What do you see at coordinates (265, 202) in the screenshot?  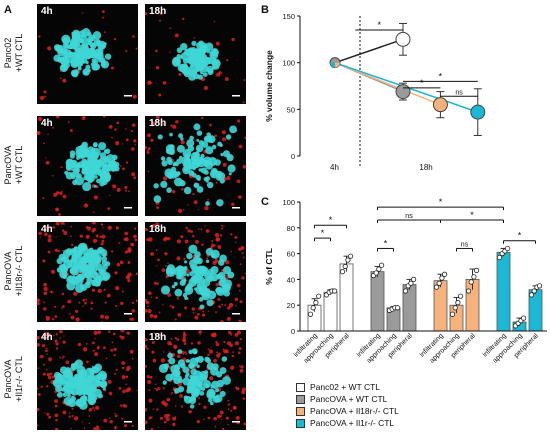 I see `panel-letter-c: C` at bounding box center [265, 202].